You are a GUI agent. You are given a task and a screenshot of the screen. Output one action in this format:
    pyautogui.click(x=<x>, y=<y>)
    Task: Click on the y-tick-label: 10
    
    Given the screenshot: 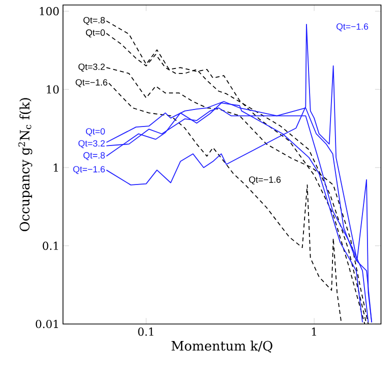 What is the action you would take?
    pyautogui.click(x=52, y=89)
    